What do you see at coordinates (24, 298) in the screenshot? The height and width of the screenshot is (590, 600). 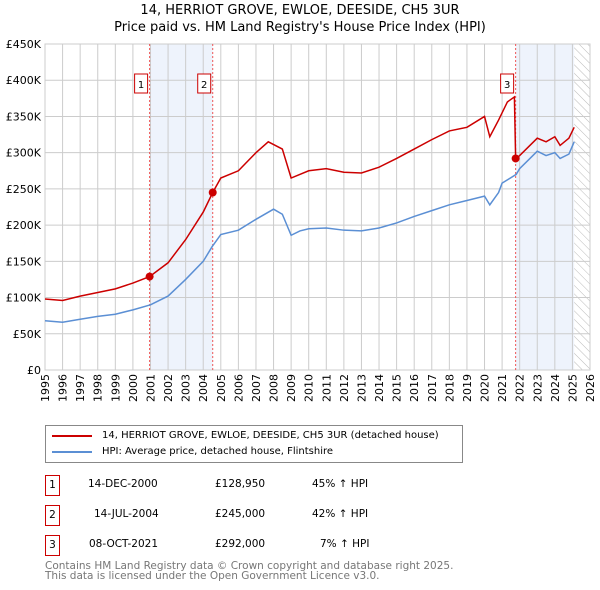 I see `y-tick-label: £100K` at bounding box center [24, 298].